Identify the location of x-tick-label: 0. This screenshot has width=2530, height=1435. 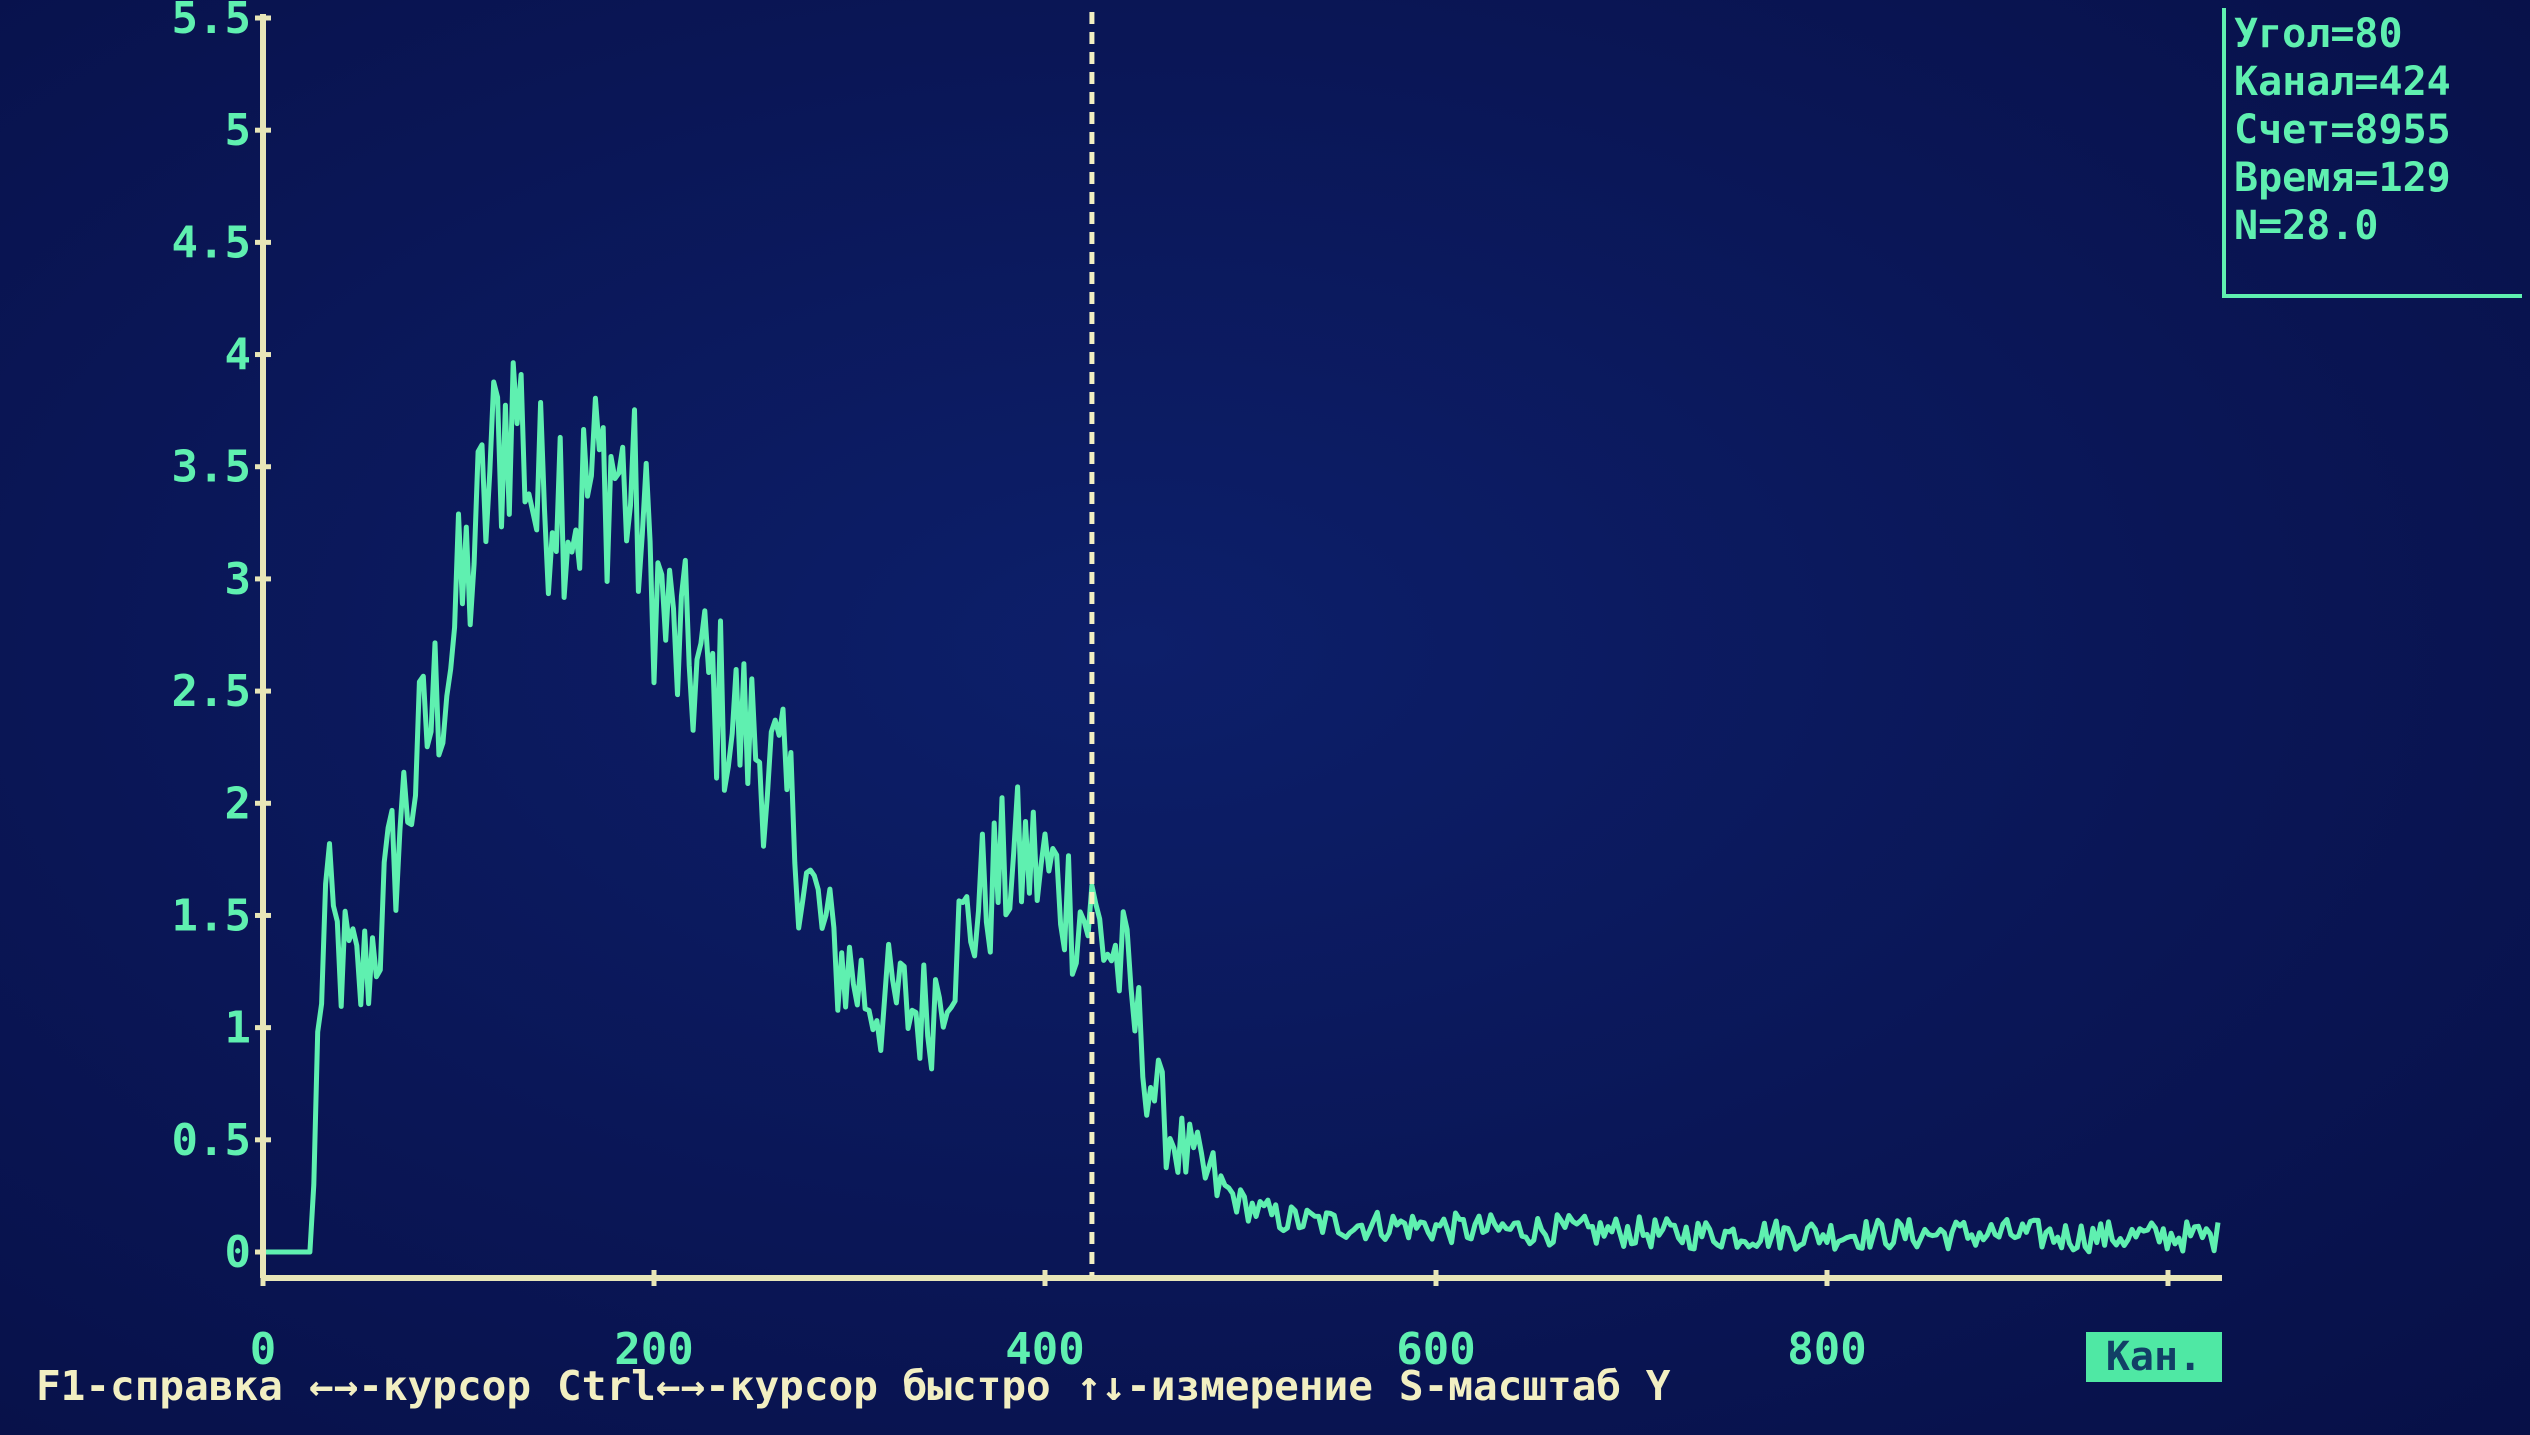
(263, 1349).